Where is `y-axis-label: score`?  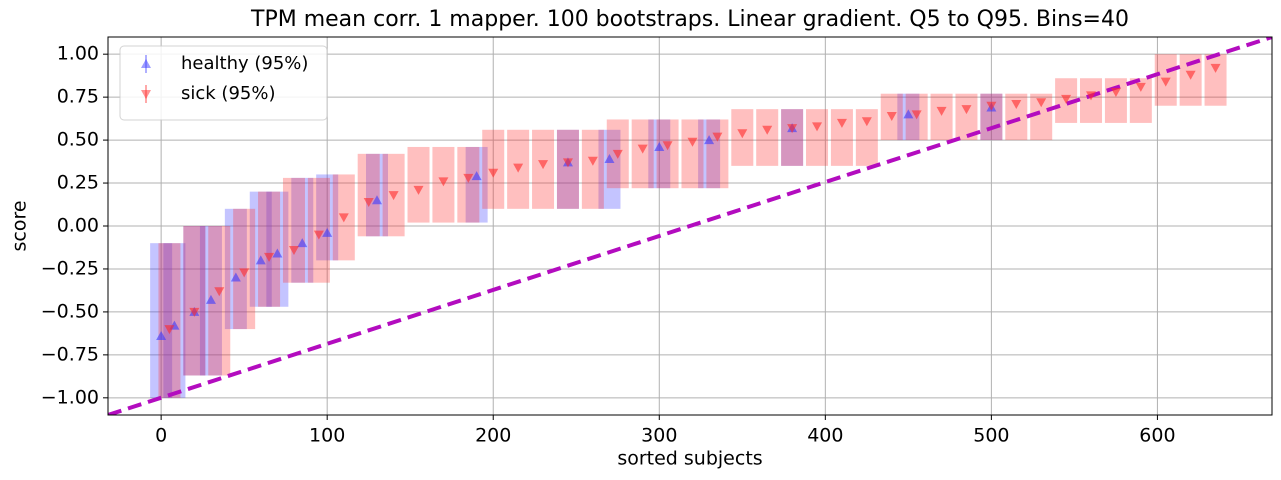
y-axis-label: score is located at coordinates (20, 225).